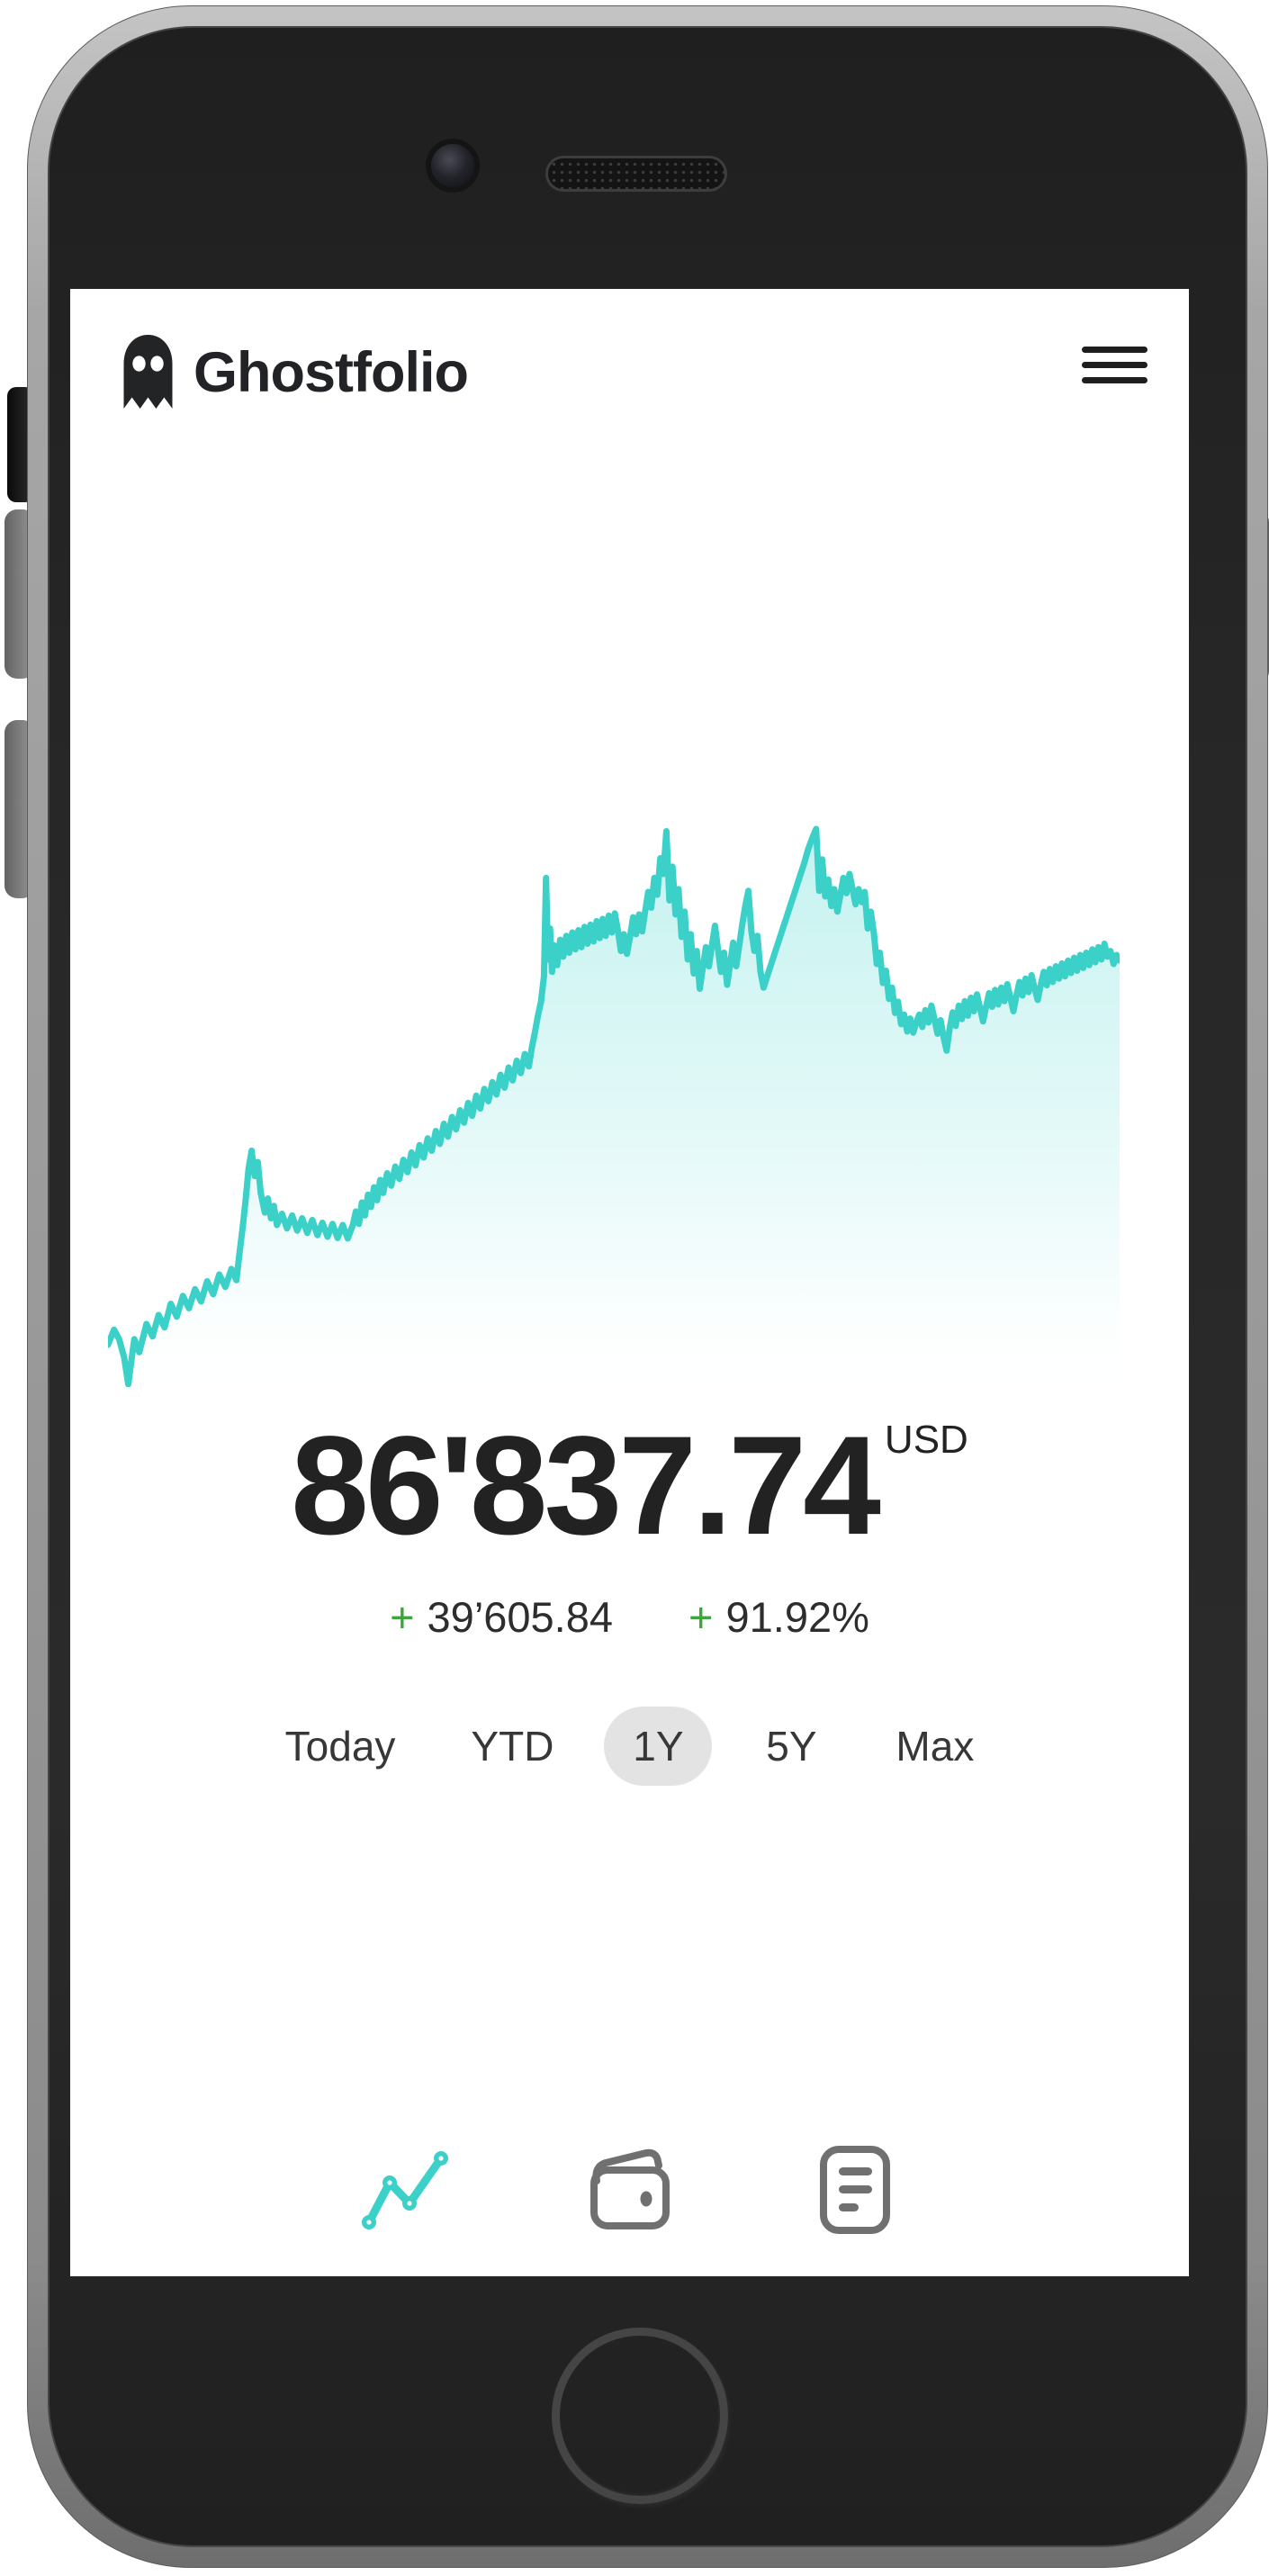  What do you see at coordinates (636, 174) in the screenshot?
I see `earpiece-speaker` at bounding box center [636, 174].